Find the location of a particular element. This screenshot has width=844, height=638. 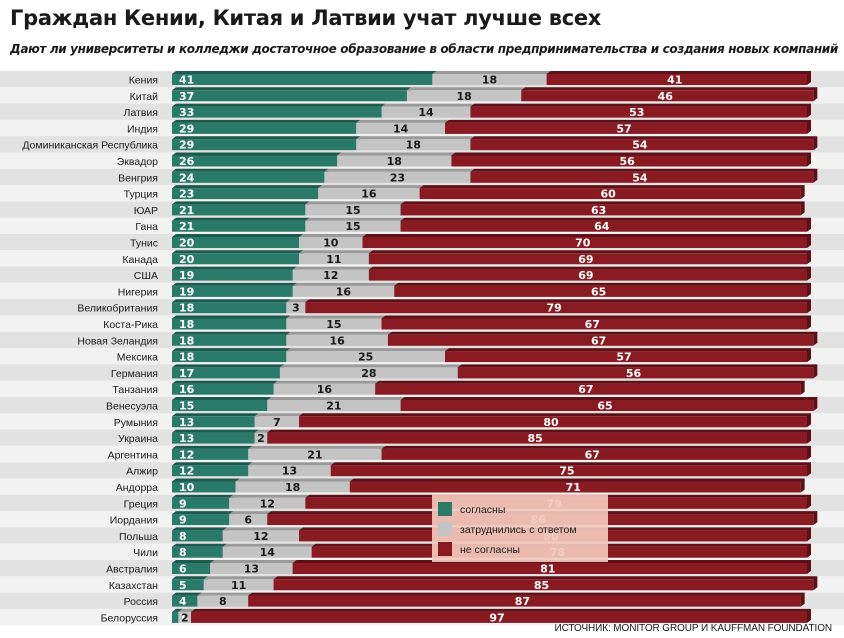

bar-value-label: 9 is located at coordinates (183, 503).